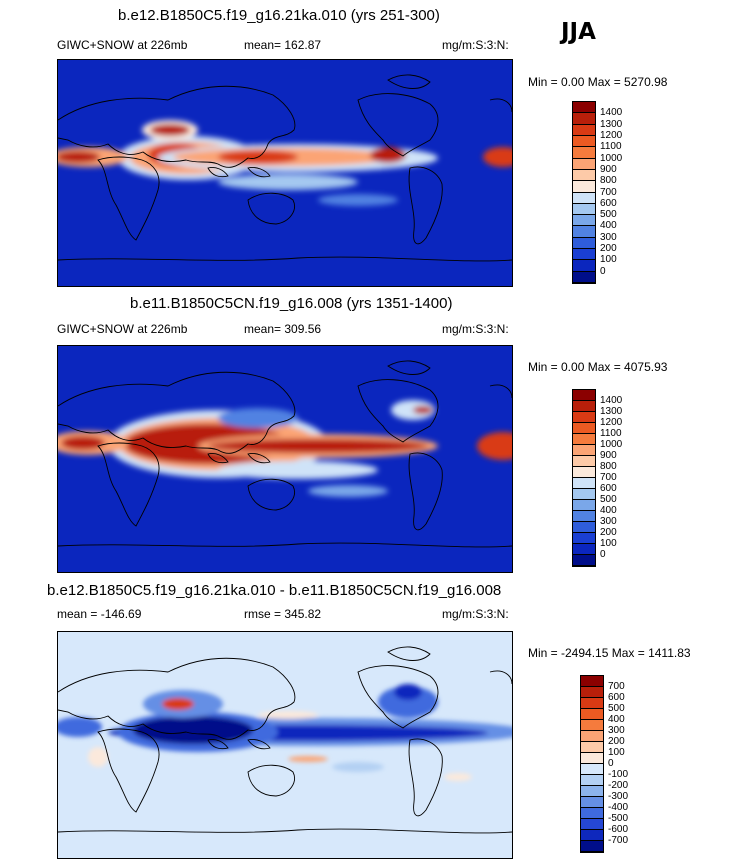 The height and width of the screenshot is (864, 733). Describe the element at coordinates (283, 614) in the screenshot. I see `panel-3-rmse-label: rmse = 345.82` at that location.